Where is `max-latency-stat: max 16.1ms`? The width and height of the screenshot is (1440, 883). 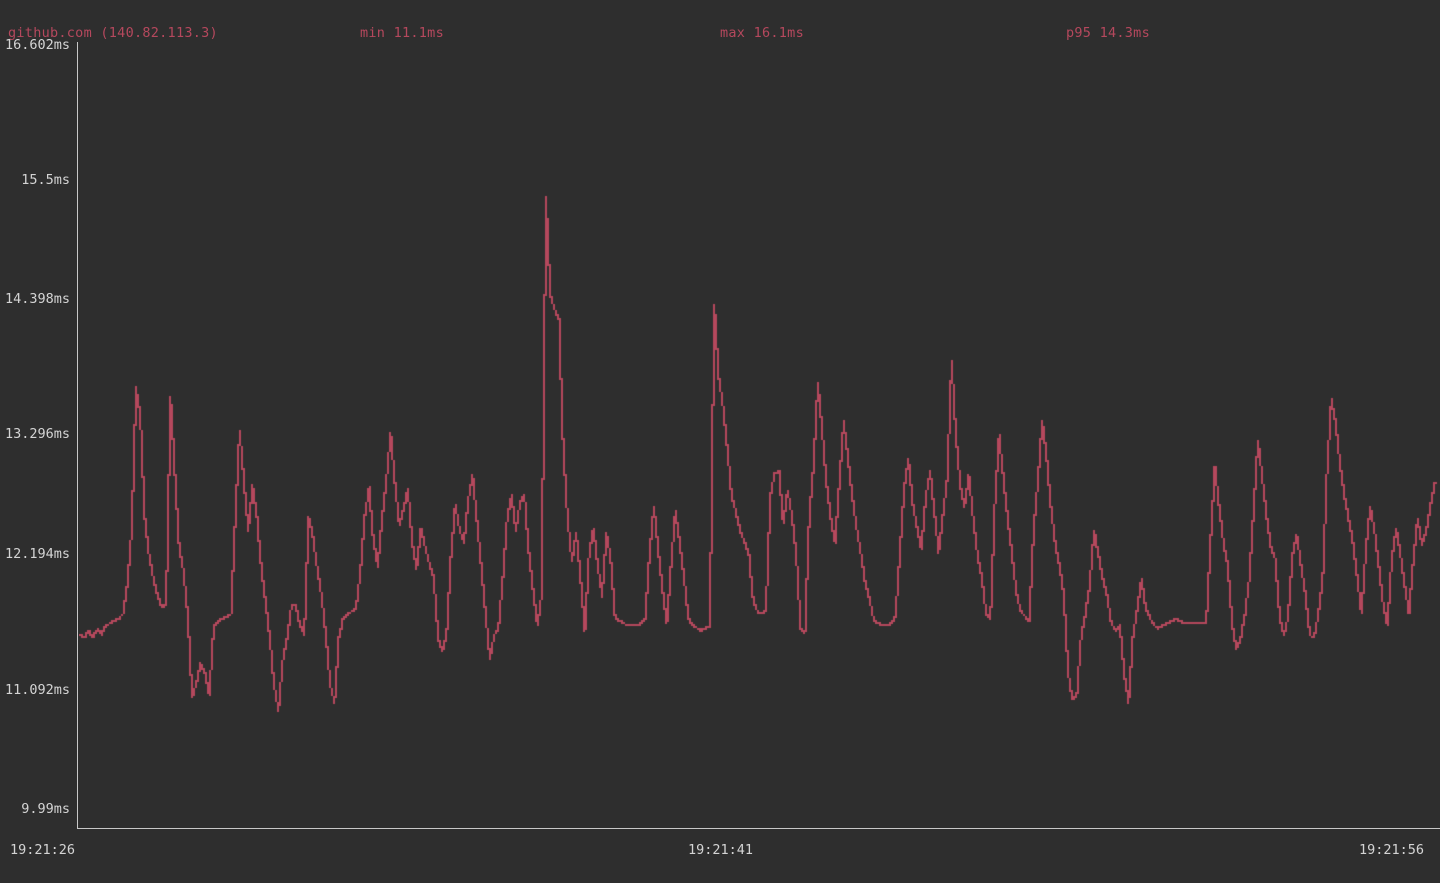 max-latency-stat: max 16.1ms is located at coordinates (762, 33).